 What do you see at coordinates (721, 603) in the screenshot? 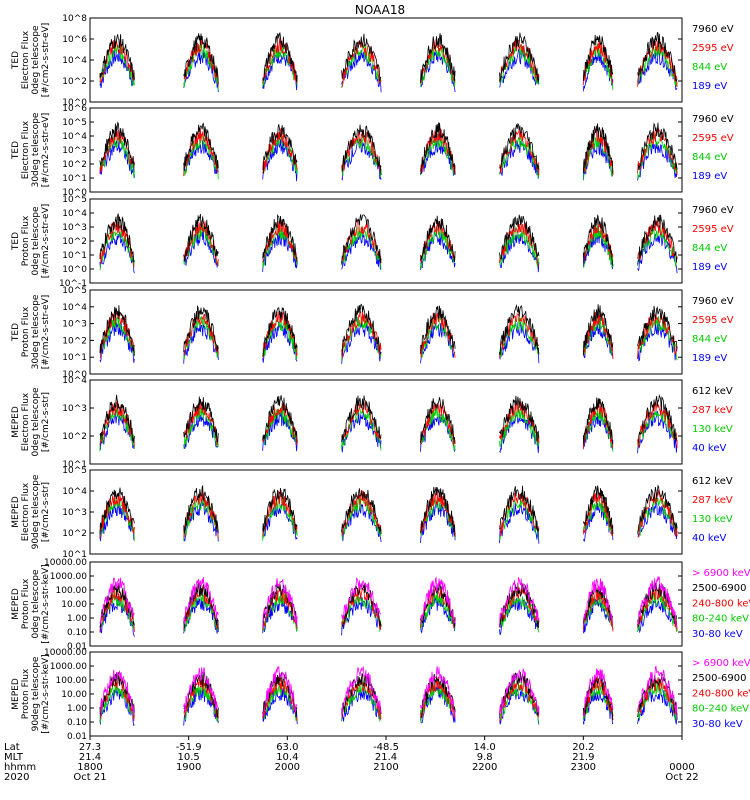
I see `legend-entry: 240-800 keV` at bounding box center [721, 603].